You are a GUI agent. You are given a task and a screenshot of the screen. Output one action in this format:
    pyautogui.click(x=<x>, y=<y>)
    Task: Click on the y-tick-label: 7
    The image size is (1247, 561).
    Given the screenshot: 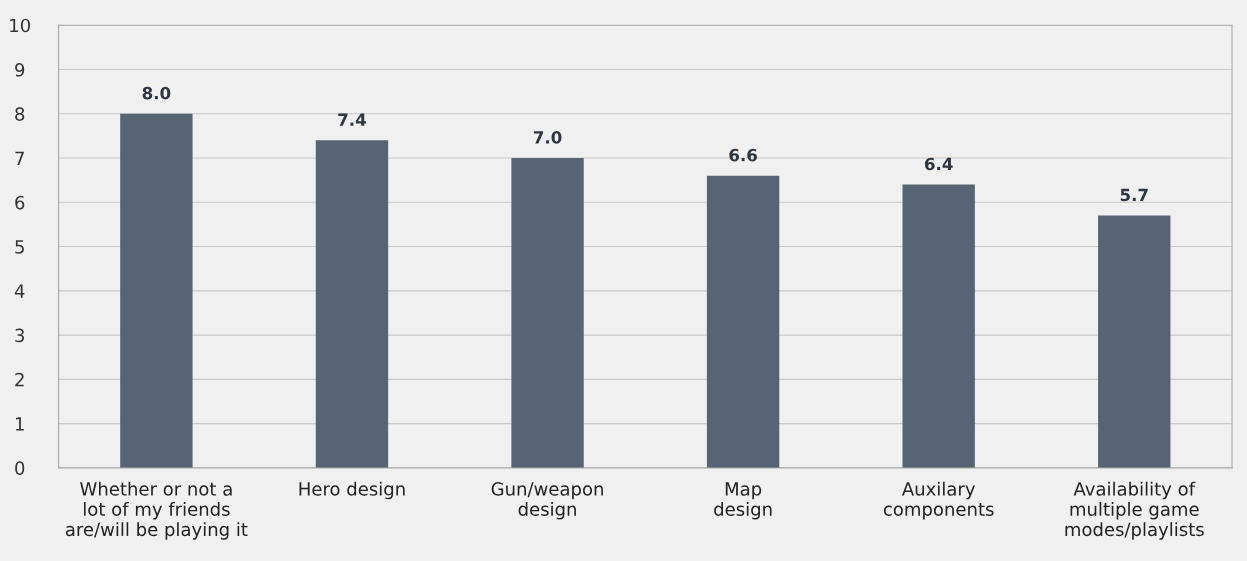 What is the action you would take?
    pyautogui.click(x=19, y=158)
    